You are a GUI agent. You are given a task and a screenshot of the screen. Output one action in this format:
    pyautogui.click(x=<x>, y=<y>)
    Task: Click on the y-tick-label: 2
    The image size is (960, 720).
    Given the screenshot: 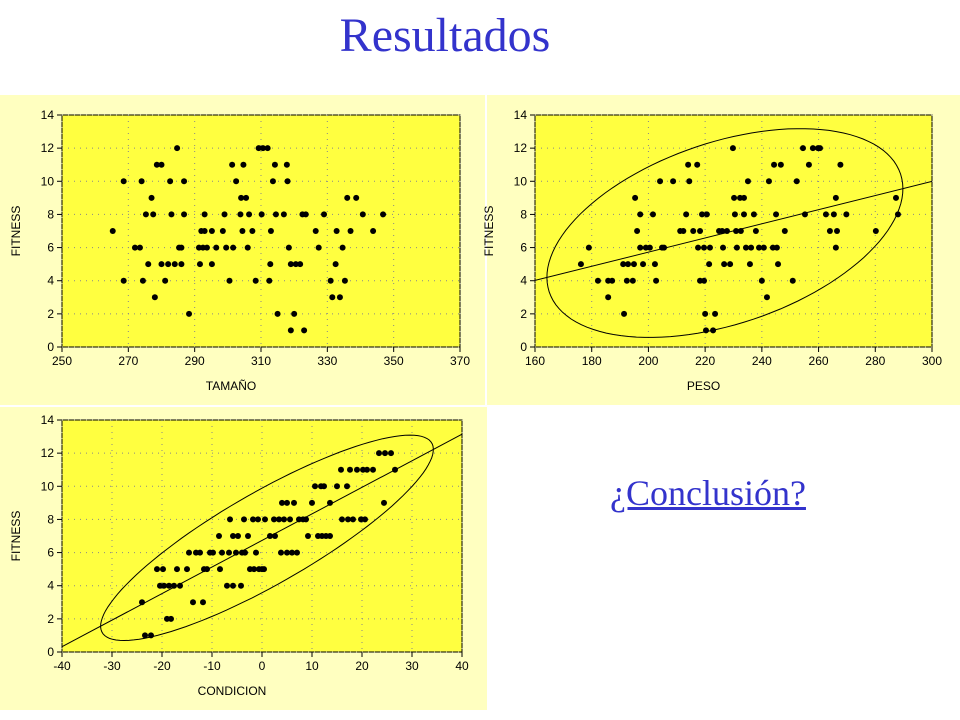 What is the action you would take?
    pyautogui.click(x=50, y=619)
    